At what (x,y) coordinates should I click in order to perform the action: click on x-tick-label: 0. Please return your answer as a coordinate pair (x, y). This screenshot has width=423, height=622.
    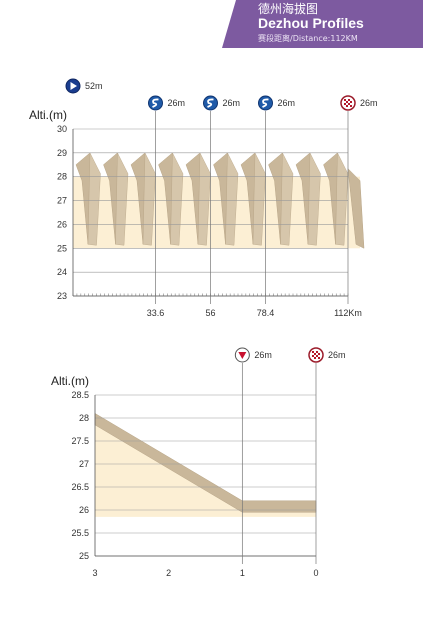
    Looking at the image, I should click on (315, 573).